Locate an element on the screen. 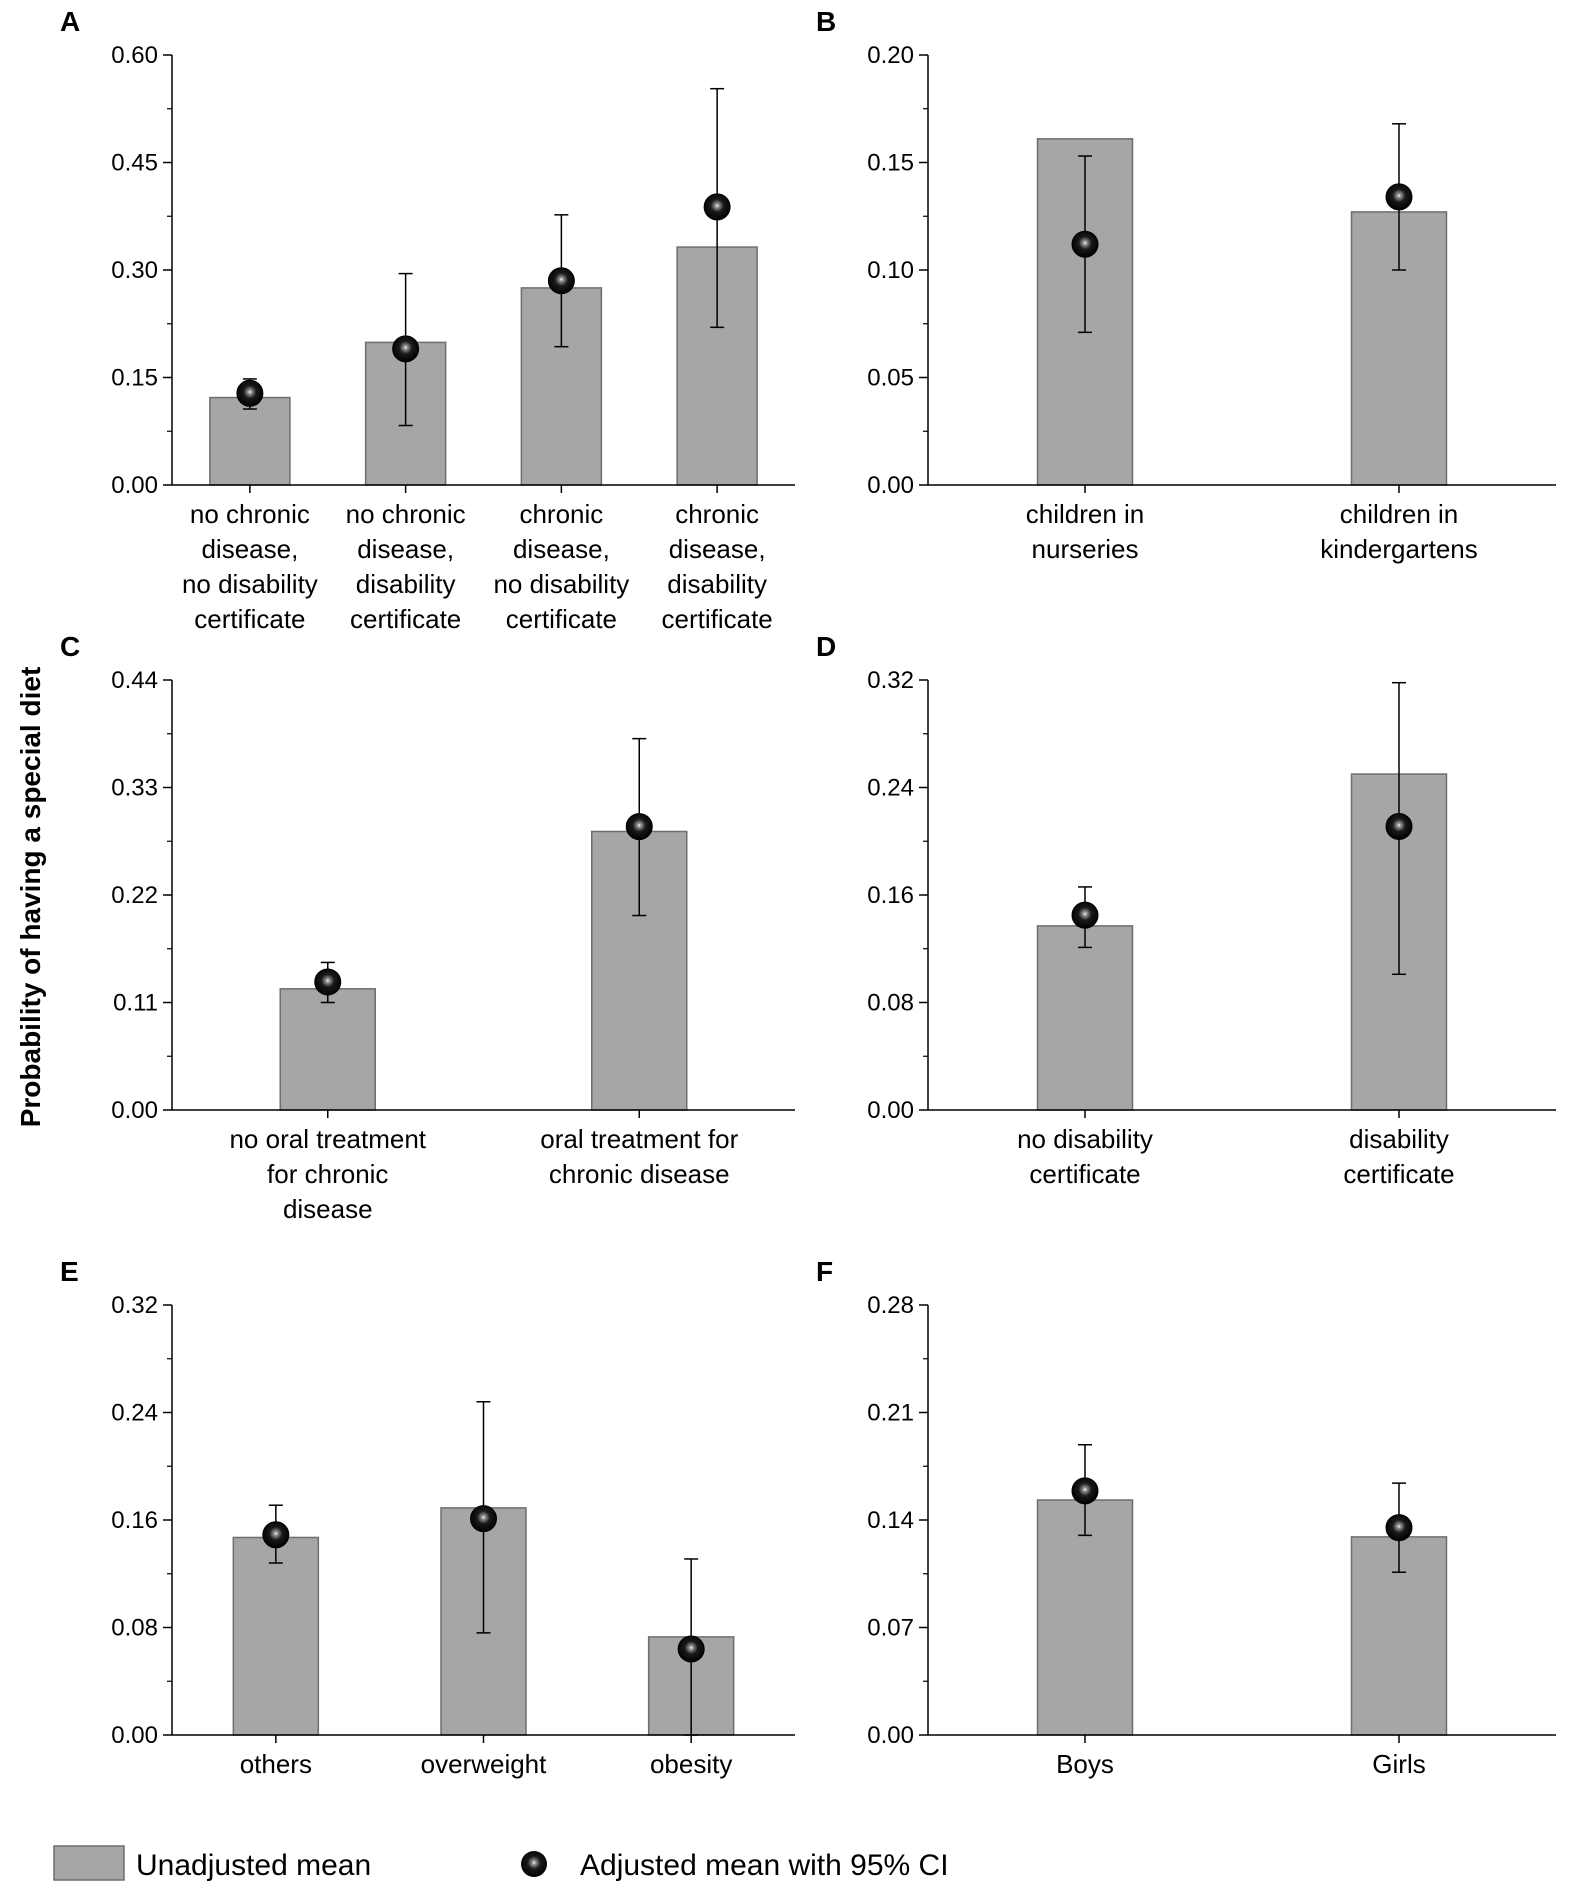 This screenshot has height=1888, width=1571. y-tick-label-f-3: 0.21 is located at coordinates (890, 1413).